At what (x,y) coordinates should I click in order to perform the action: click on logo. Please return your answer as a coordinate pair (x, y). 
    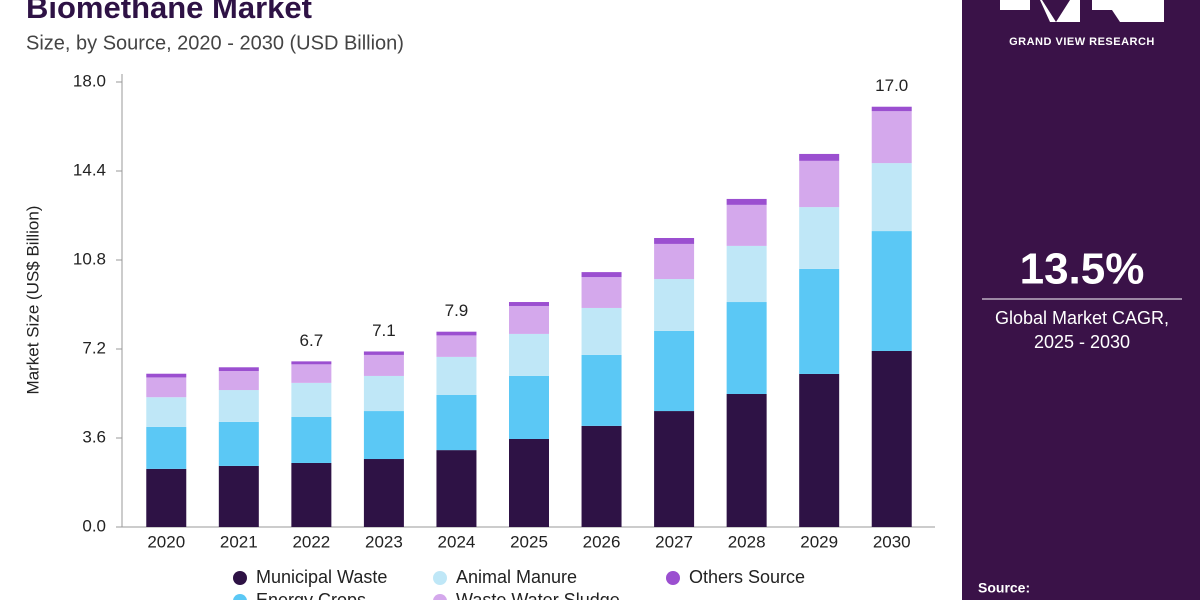
    Looking at the image, I should click on (1082, 11).